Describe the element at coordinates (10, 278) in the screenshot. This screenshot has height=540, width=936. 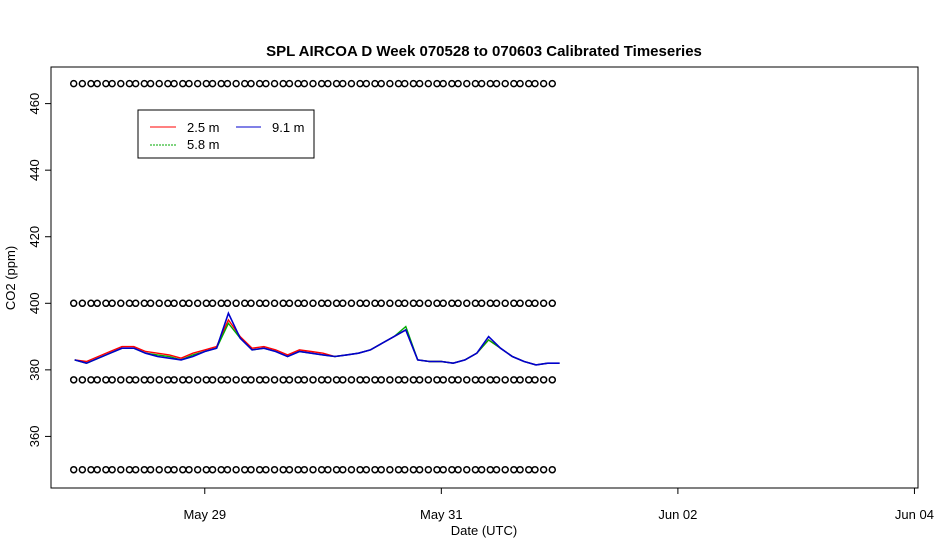
I see `y-axis-label: CO2 (ppm)` at that location.